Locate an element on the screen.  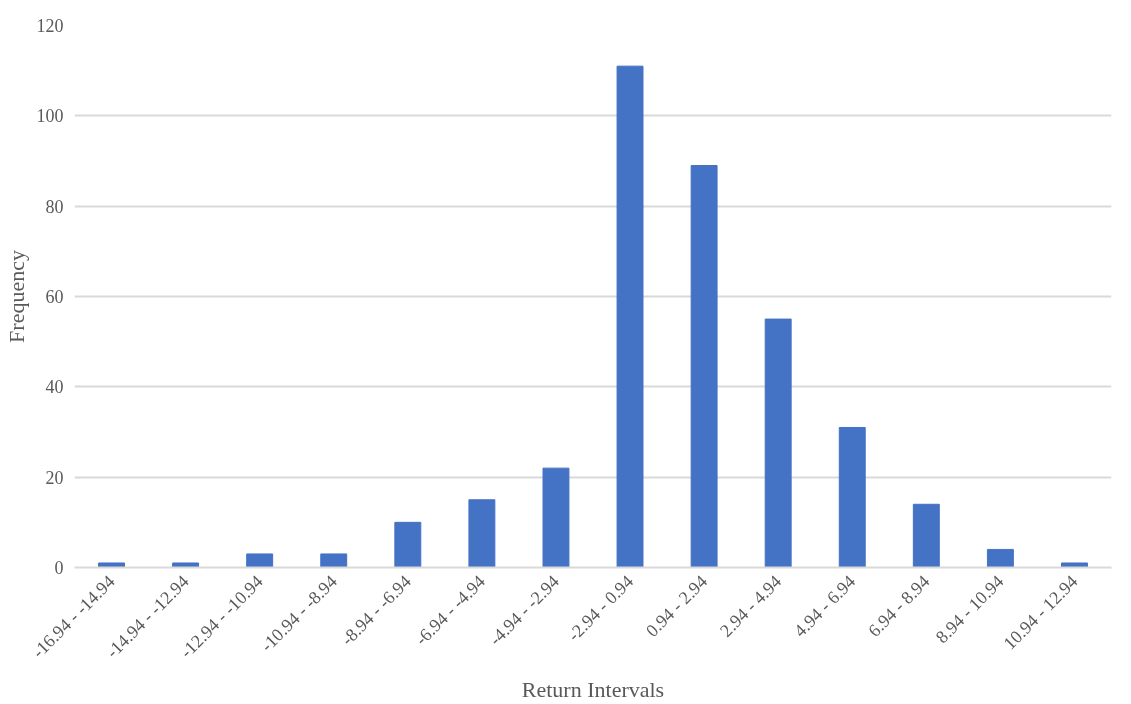
y-tick-label: 80 is located at coordinates (54, 206).